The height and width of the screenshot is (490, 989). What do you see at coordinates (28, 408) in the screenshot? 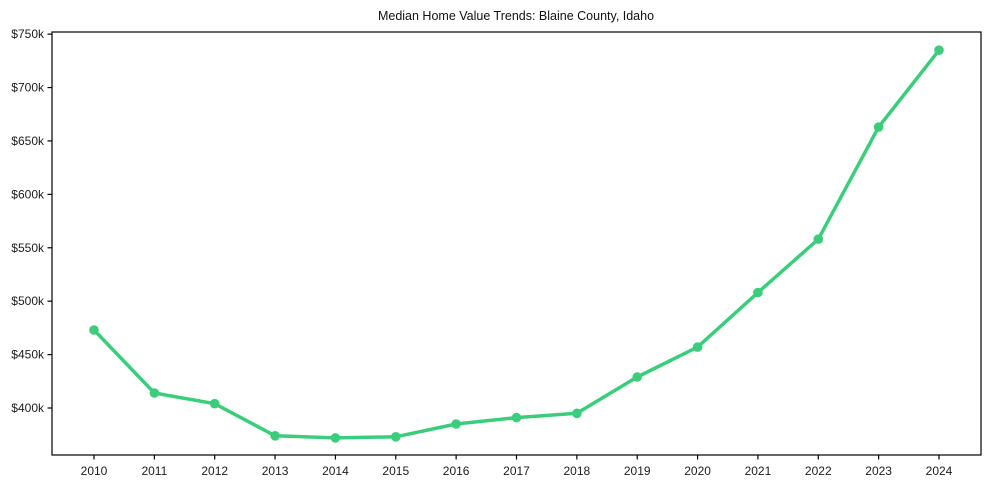
I see `y-axis-tick-label: $400k` at bounding box center [28, 408].